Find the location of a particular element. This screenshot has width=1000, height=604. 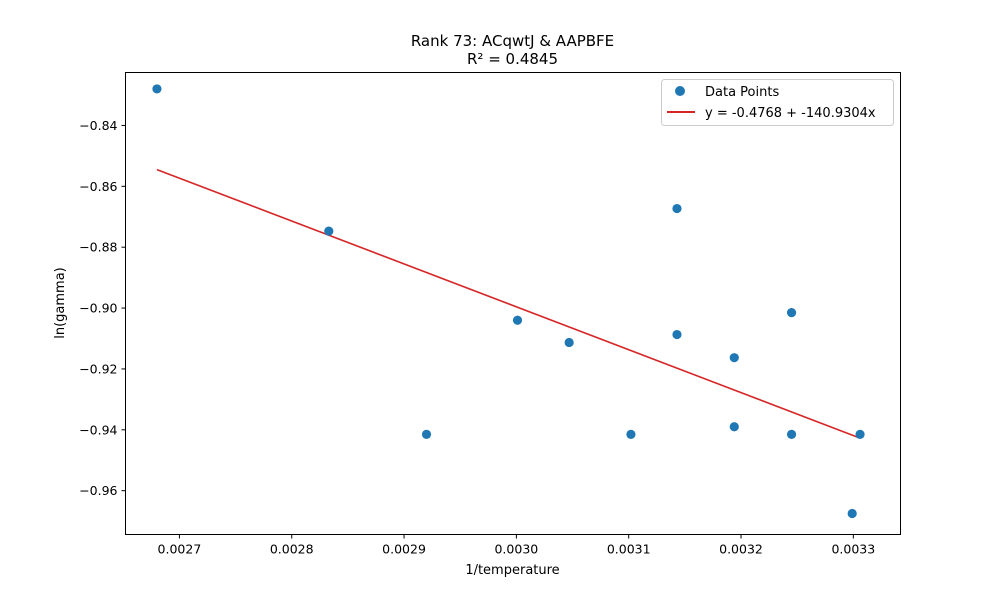

x-tick-label: 0.0029 is located at coordinates (404, 549).